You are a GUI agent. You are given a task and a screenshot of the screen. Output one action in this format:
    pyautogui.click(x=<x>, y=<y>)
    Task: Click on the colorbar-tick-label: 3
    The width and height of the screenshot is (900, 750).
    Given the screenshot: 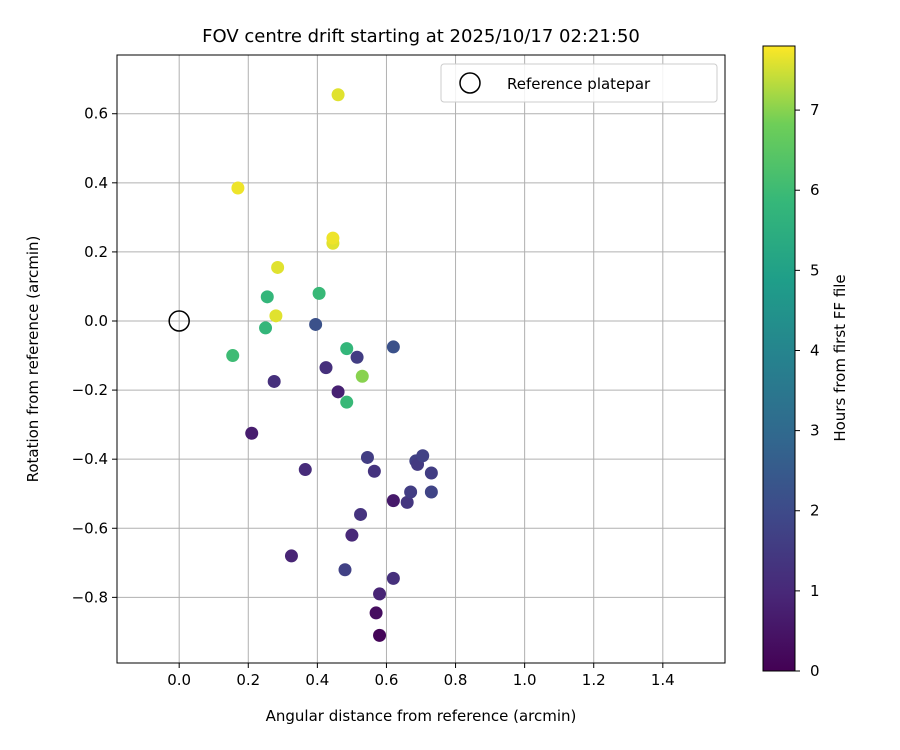 What is the action you would take?
    pyautogui.click(x=815, y=431)
    